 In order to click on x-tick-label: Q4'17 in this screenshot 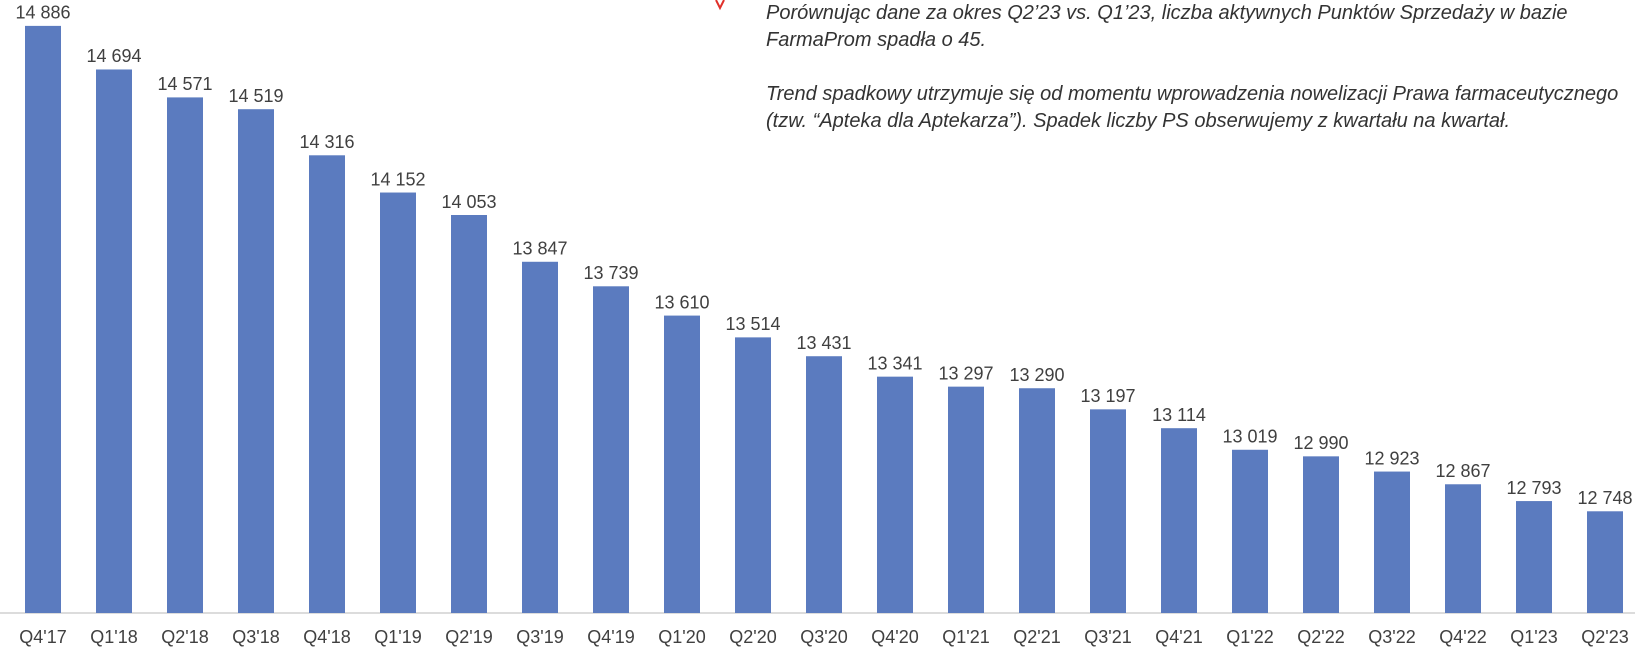, I will do `click(42, 637)`.